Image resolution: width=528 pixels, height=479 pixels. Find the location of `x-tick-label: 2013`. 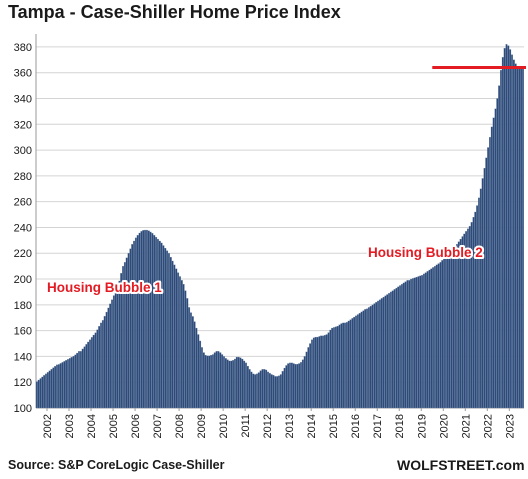

x-tick-label: 2013 is located at coordinates (290, 426).